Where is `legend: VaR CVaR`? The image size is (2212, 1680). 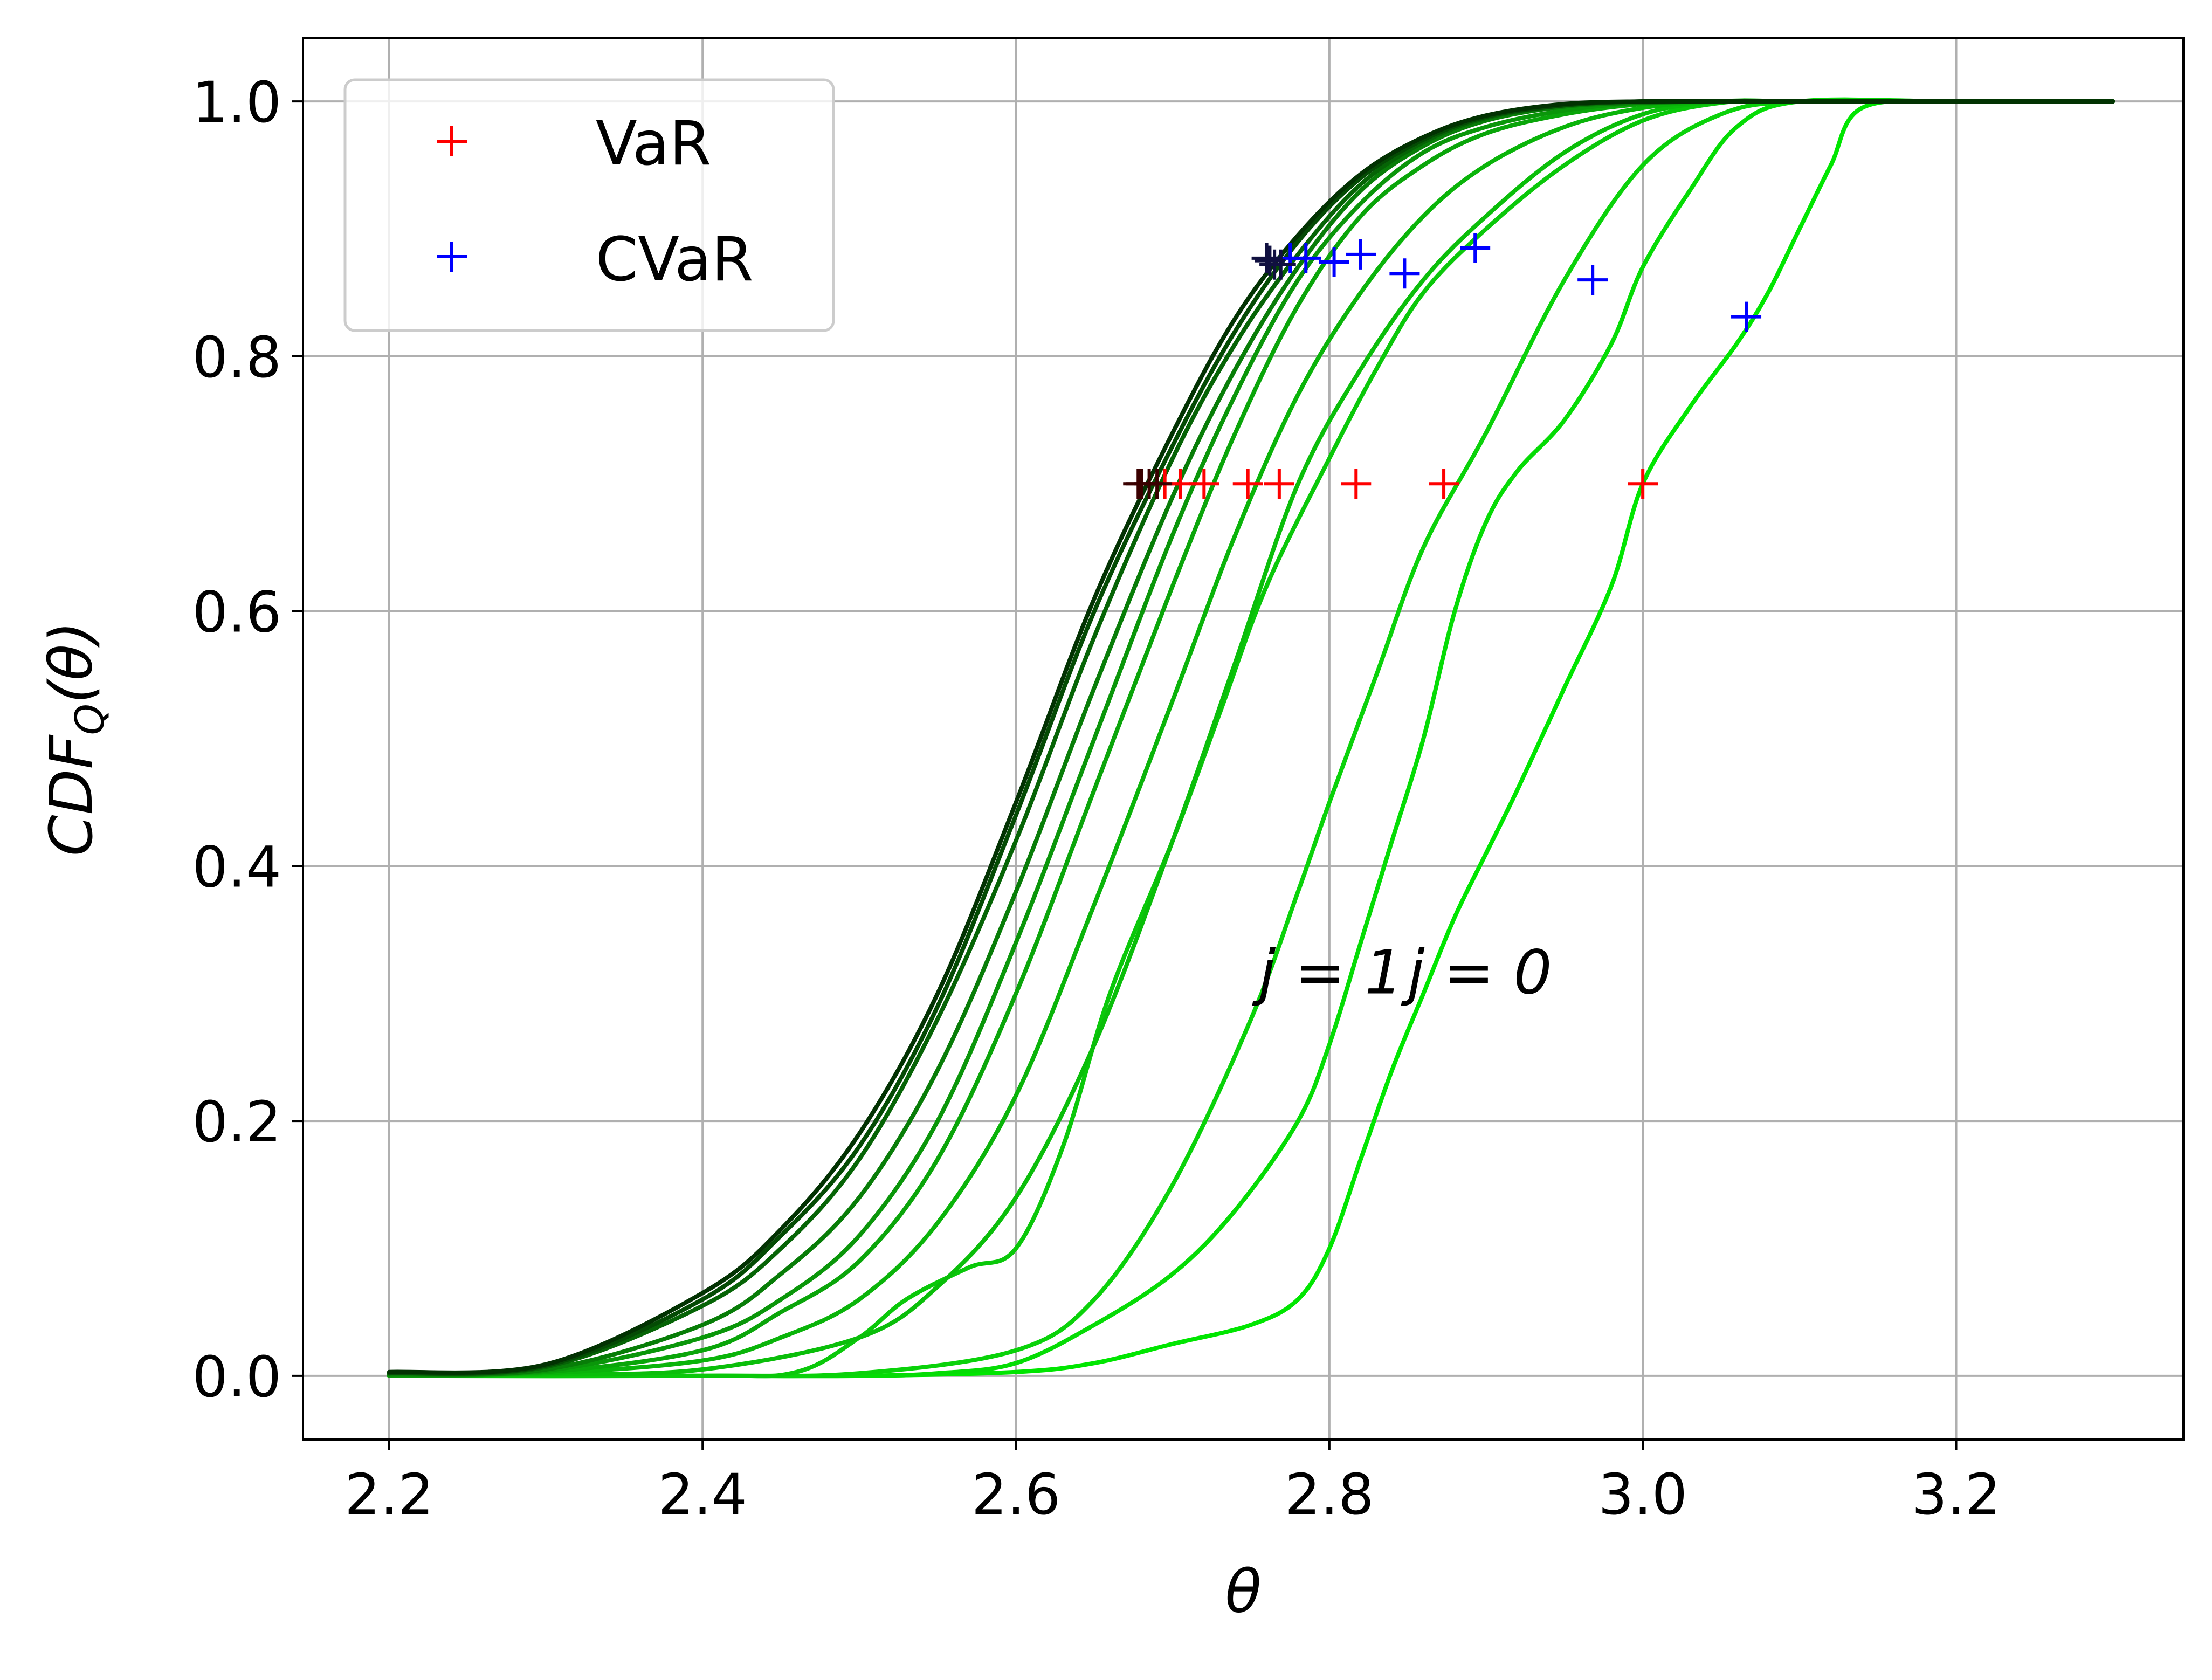 legend: VaR CVaR is located at coordinates (589, 205).